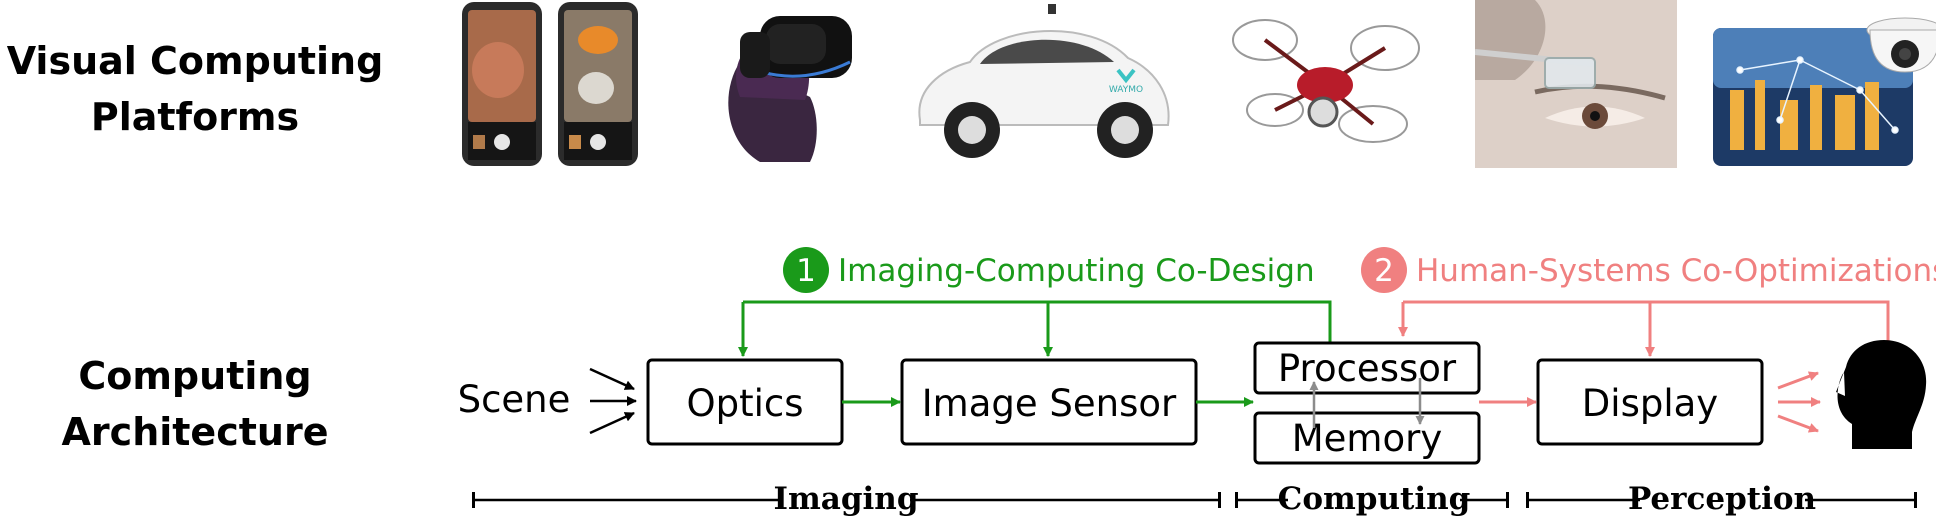  I want to click on display-to-viewer-arrows, so click(1799, 402).